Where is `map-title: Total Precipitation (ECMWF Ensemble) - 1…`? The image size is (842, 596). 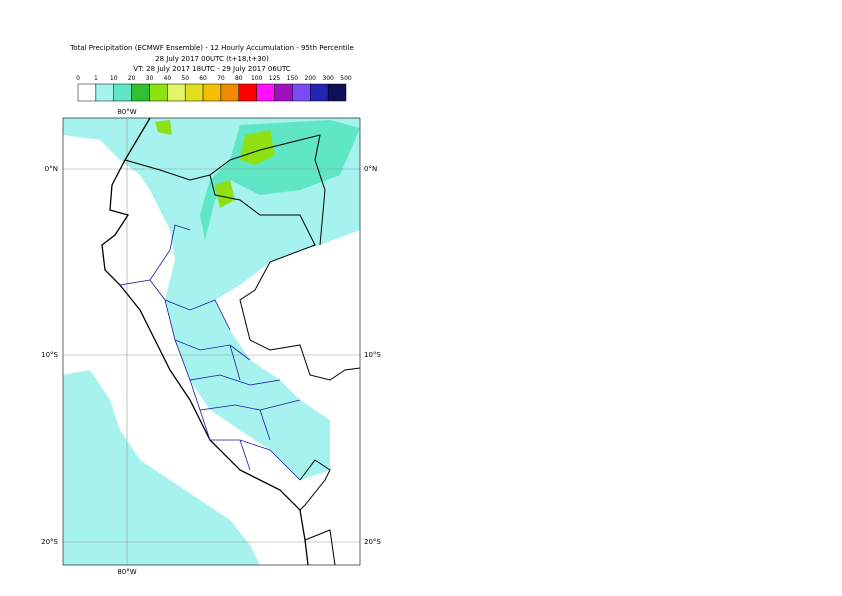 map-title: Total Precipitation (ECMWF Ensemble) - 1… is located at coordinates (211, 48).